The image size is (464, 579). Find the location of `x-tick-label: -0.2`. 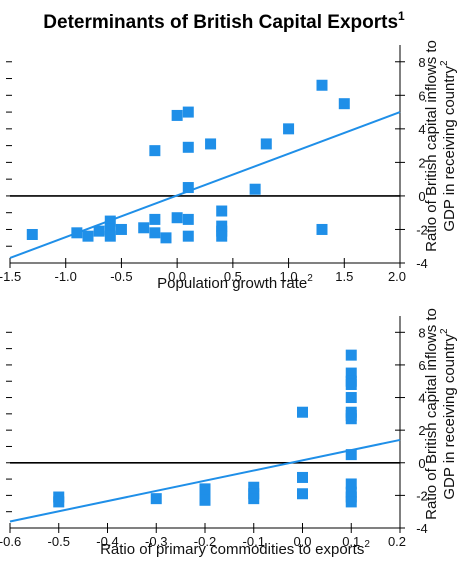

x-tick-label: -0.2 is located at coordinates (205, 541).